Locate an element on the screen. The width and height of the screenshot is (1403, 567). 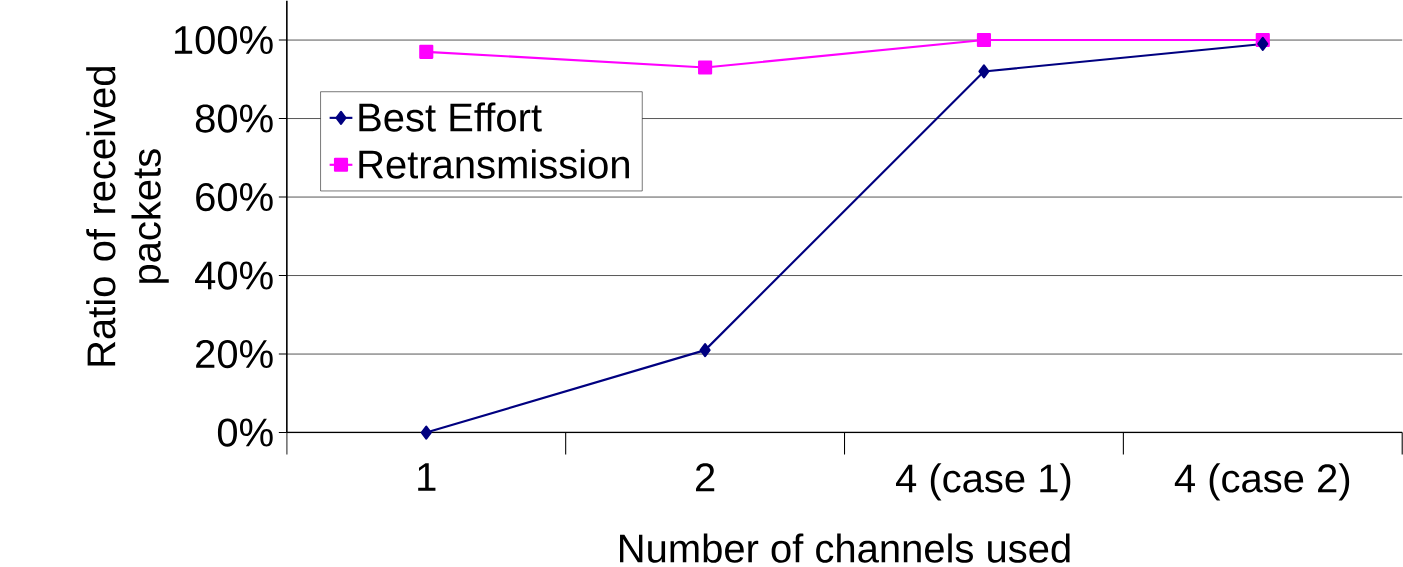
y-tick-label: 80% is located at coordinates (234, 118).